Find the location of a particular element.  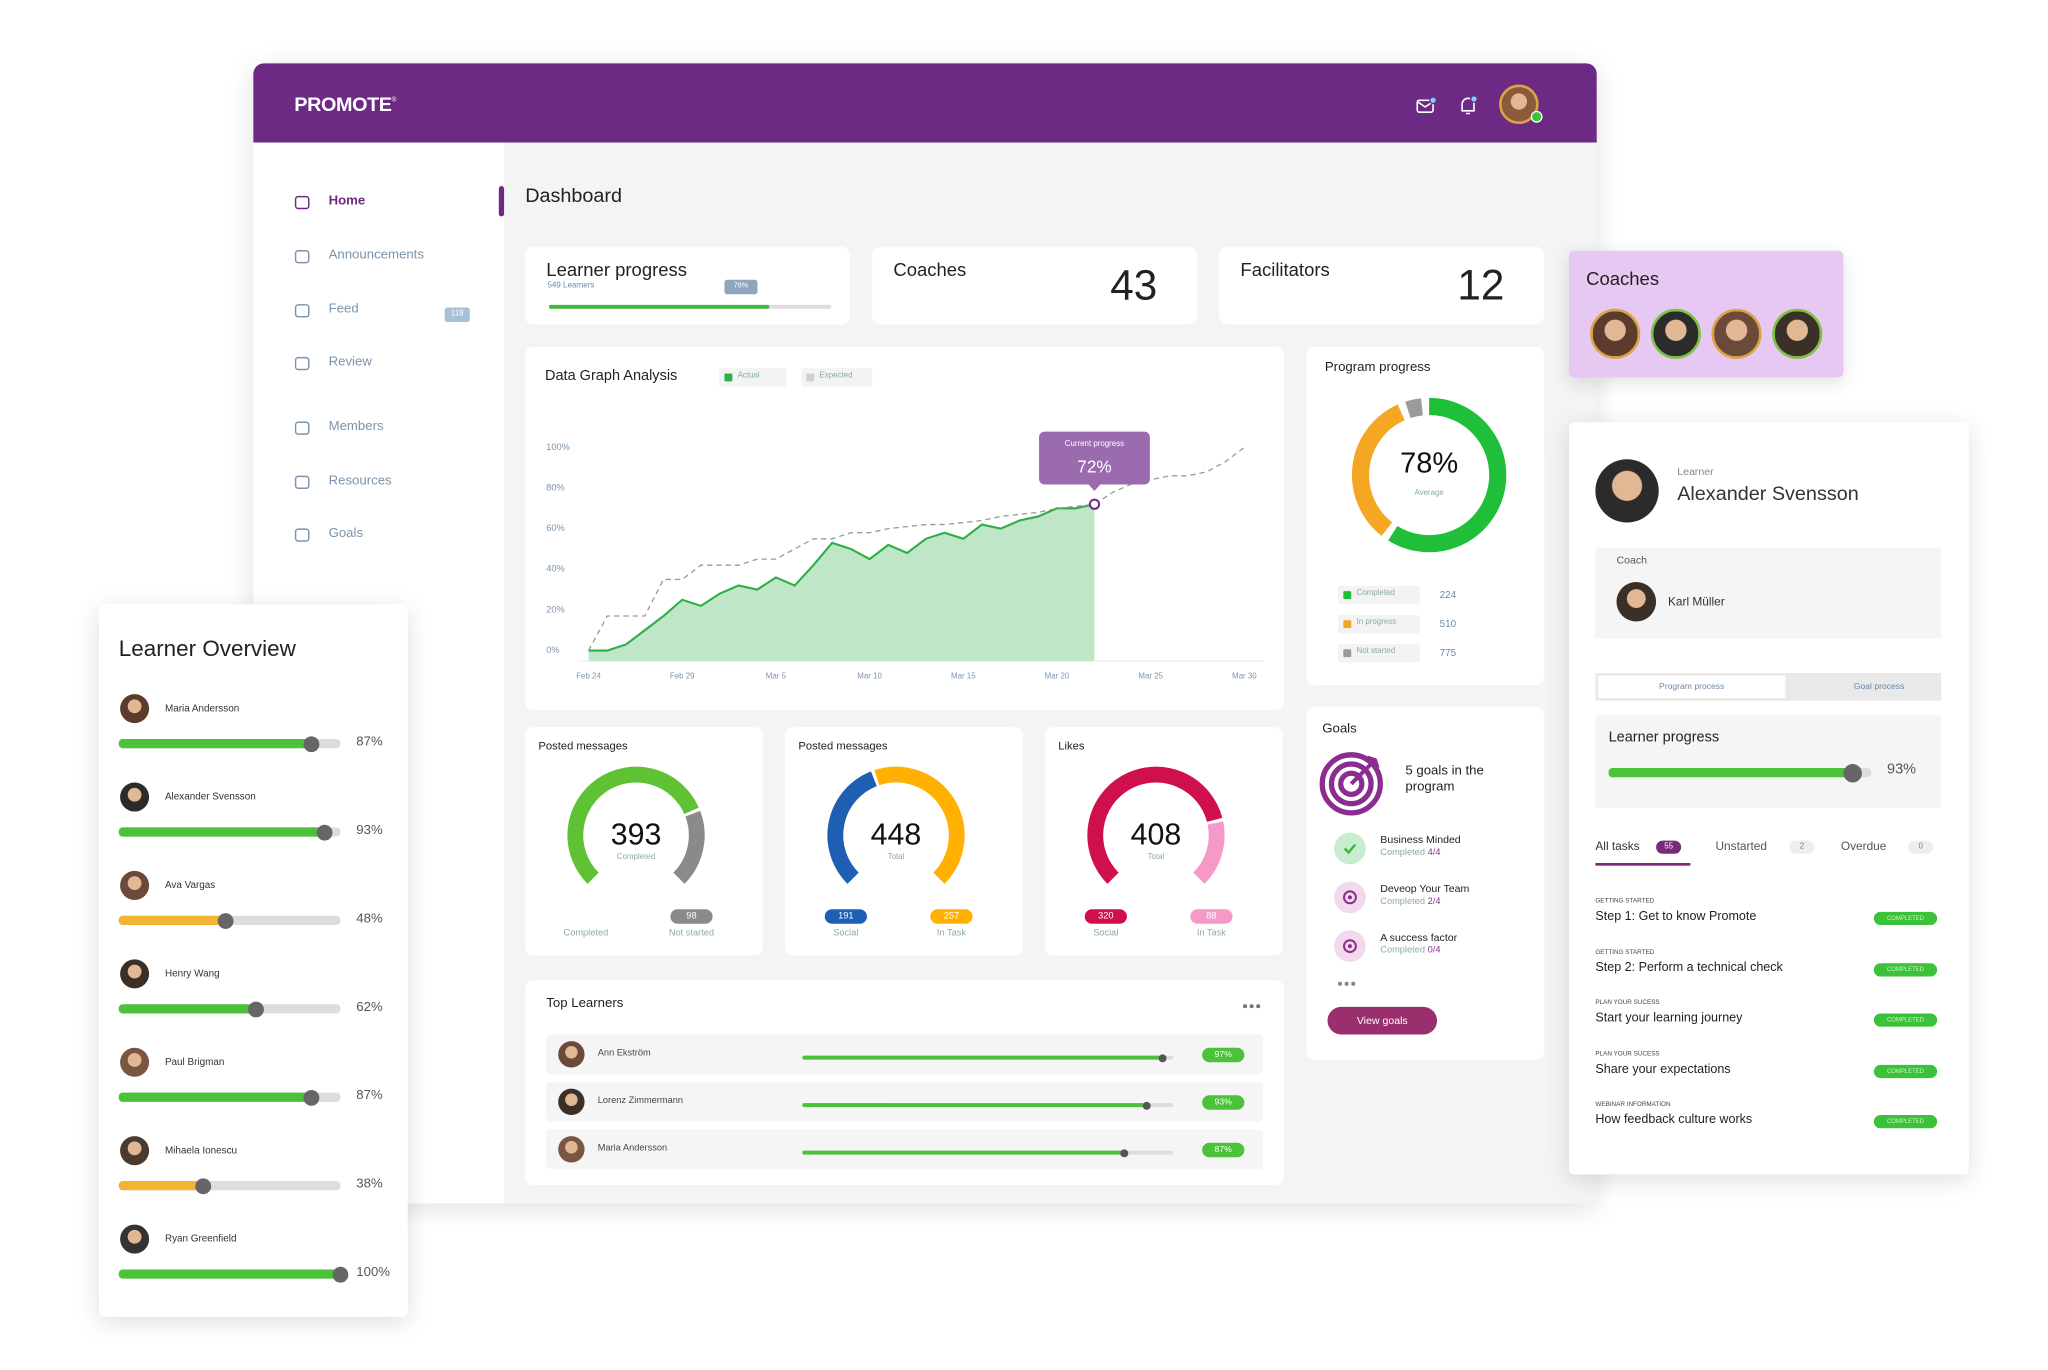

view-goals-button: View goals is located at coordinates (1382, 1020).